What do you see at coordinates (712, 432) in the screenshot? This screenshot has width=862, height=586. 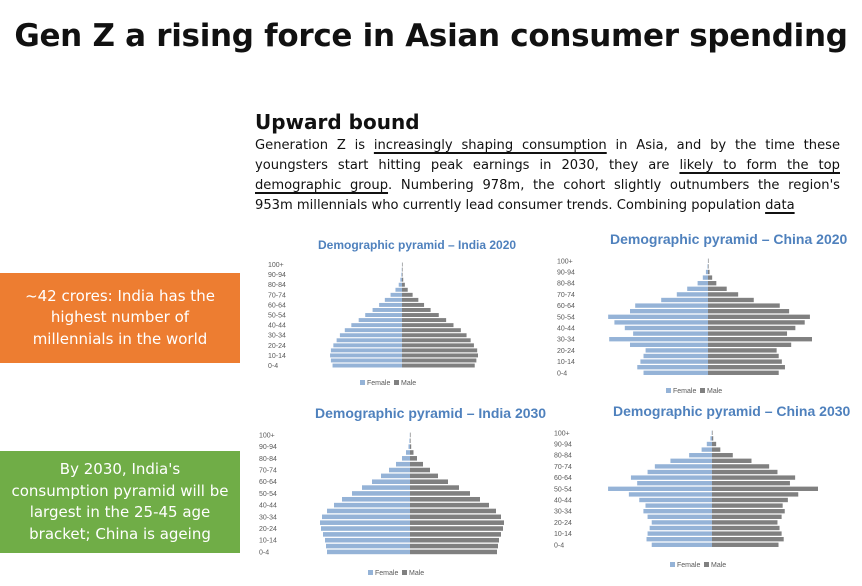 I see `bar-female-100+` at bounding box center [712, 432].